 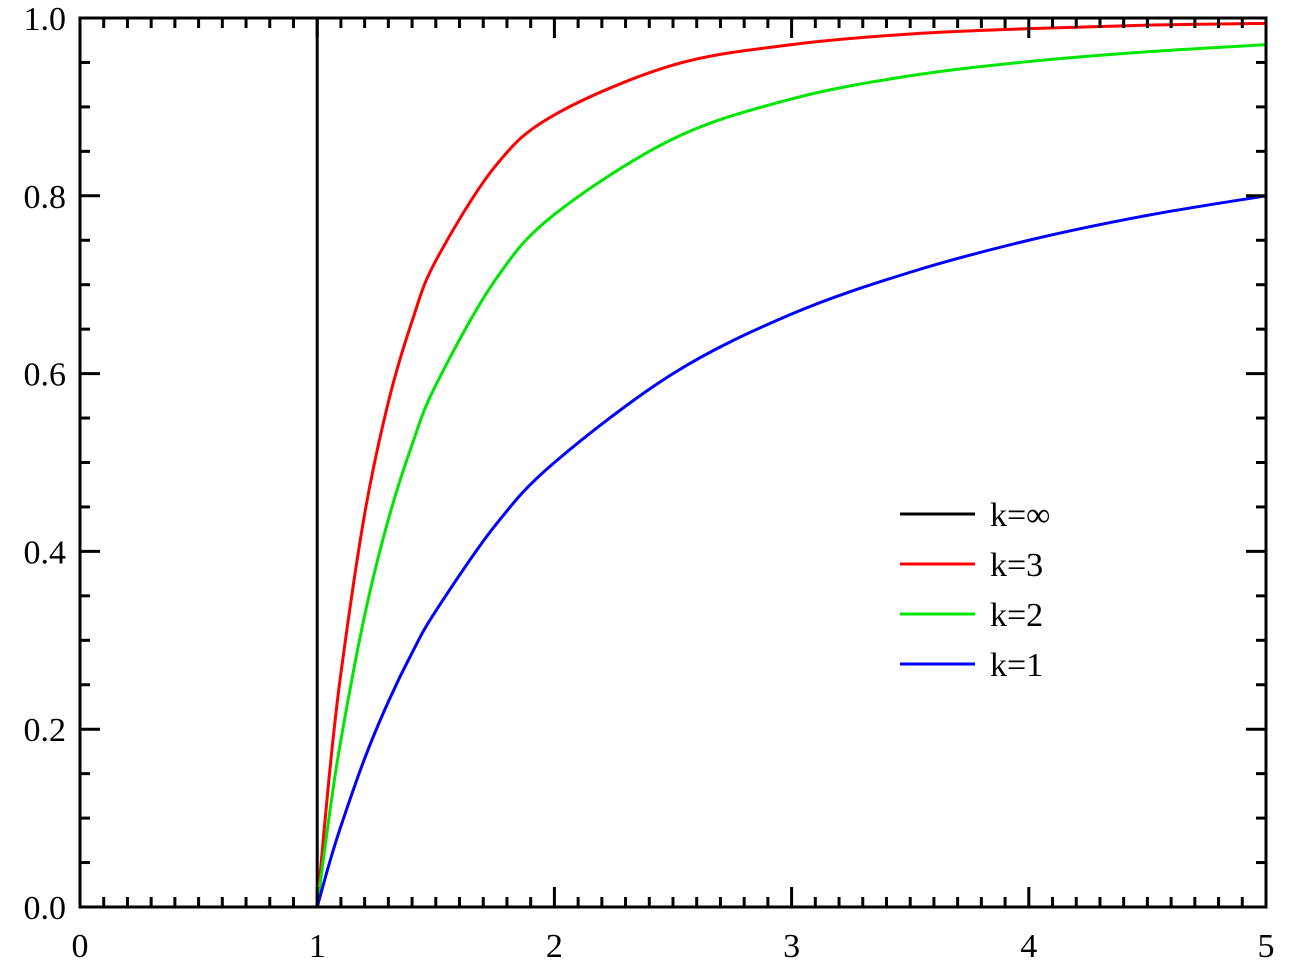 What do you see at coordinates (45, 375) in the screenshot?
I see `y-tick-label: 0.6` at bounding box center [45, 375].